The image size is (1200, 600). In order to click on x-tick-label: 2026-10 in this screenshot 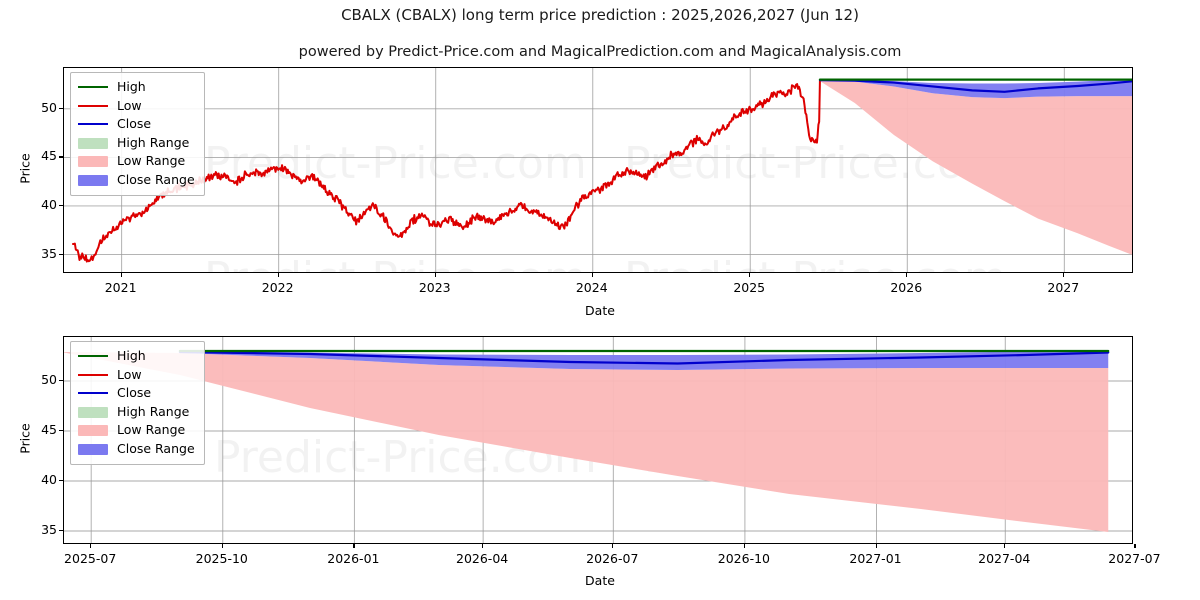, I will do `click(744, 558)`.